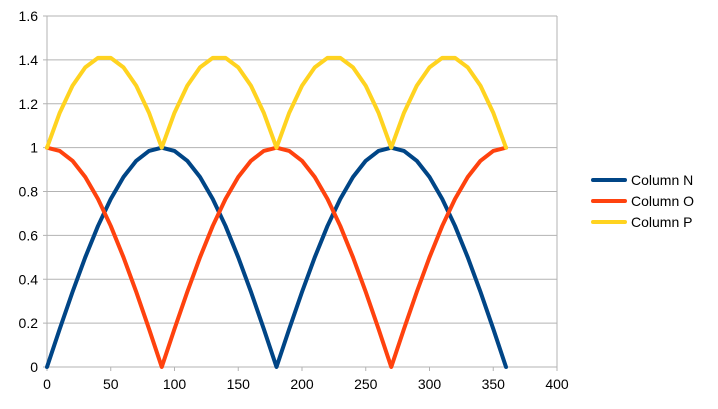 This screenshot has width=718, height=409. What do you see at coordinates (47, 384) in the screenshot?
I see `x-tick-label: 0` at bounding box center [47, 384].